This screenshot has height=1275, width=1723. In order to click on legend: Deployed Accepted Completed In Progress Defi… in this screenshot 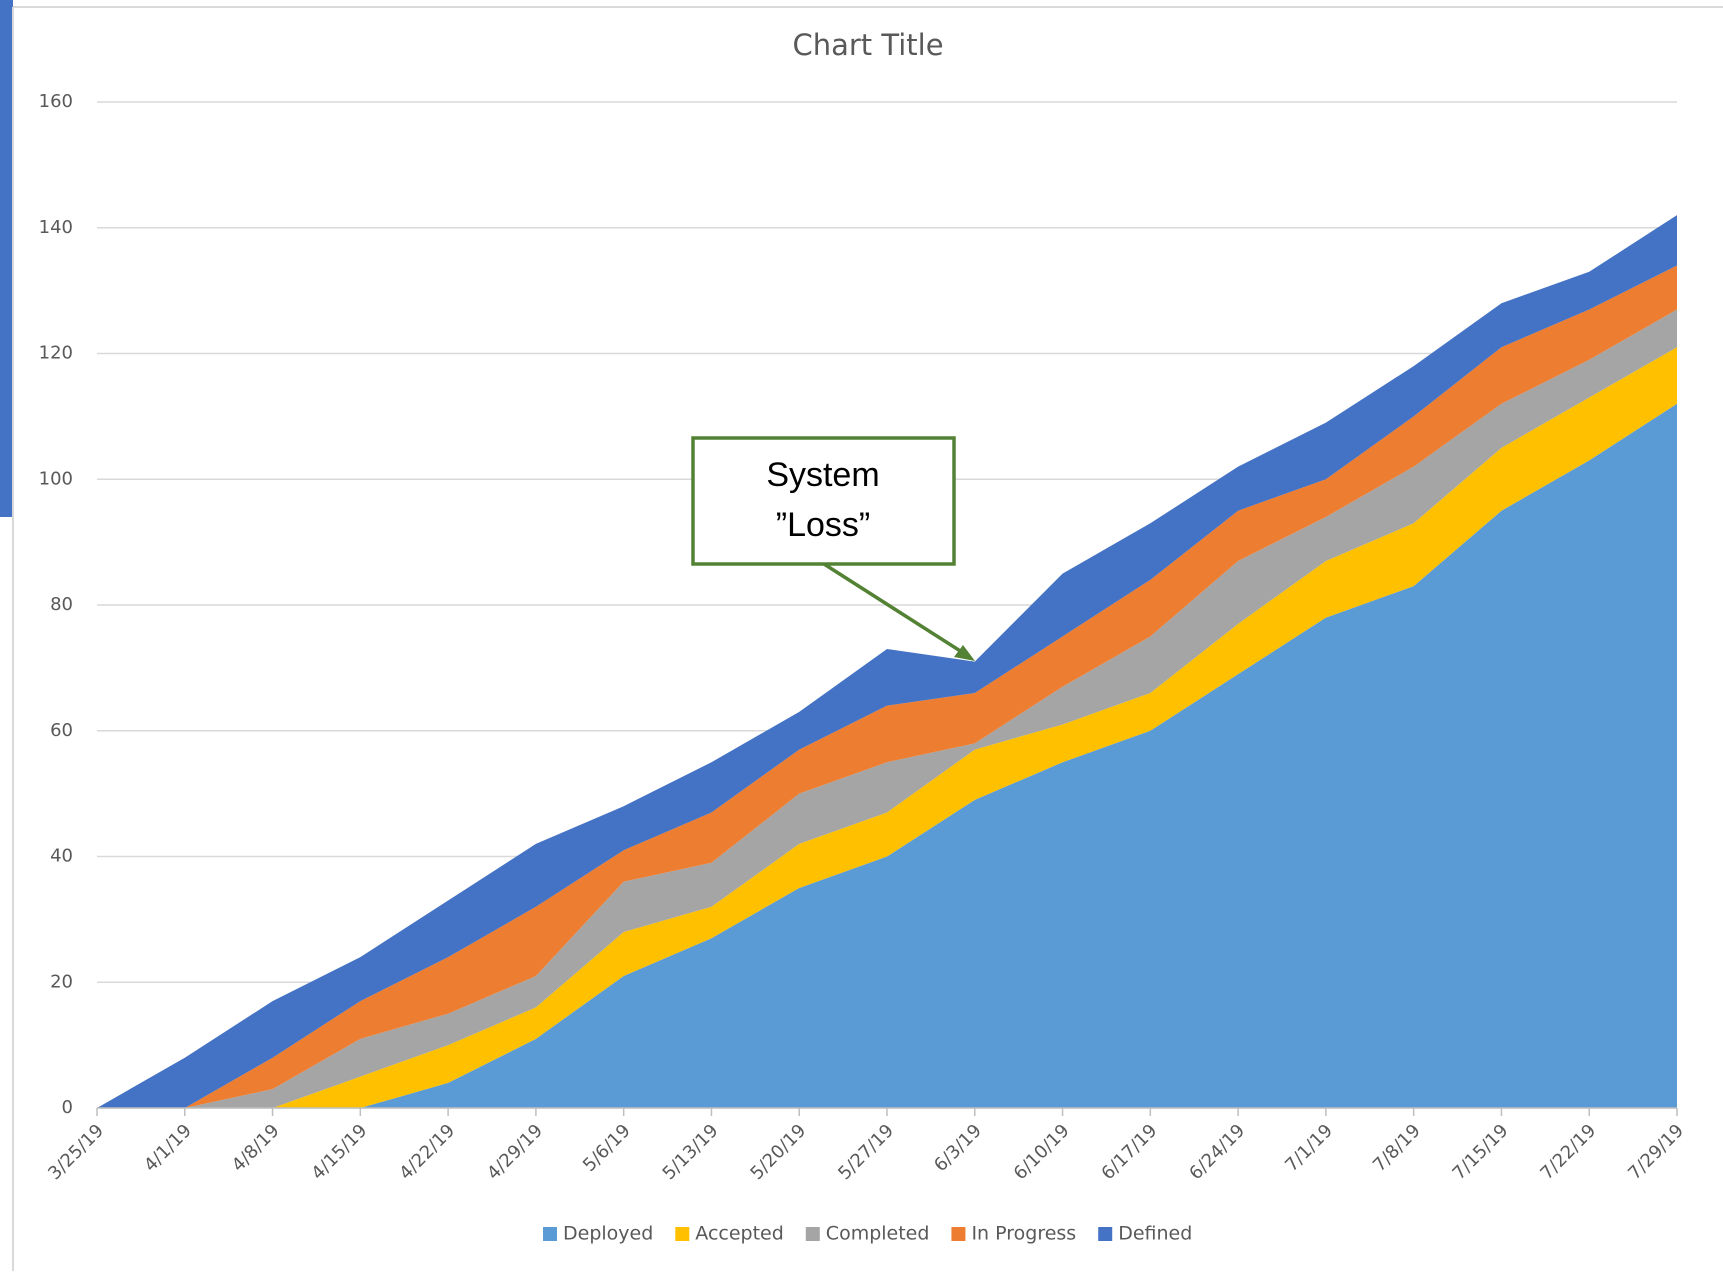, I will do `click(867, 1234)`.